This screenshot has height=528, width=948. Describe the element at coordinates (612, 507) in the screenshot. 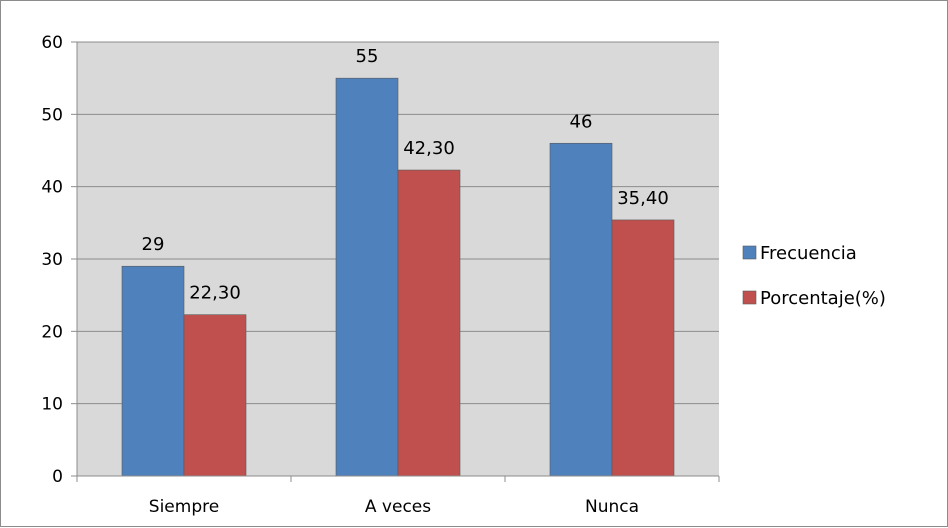

I see `x-tick-label: Nunca` at that location.